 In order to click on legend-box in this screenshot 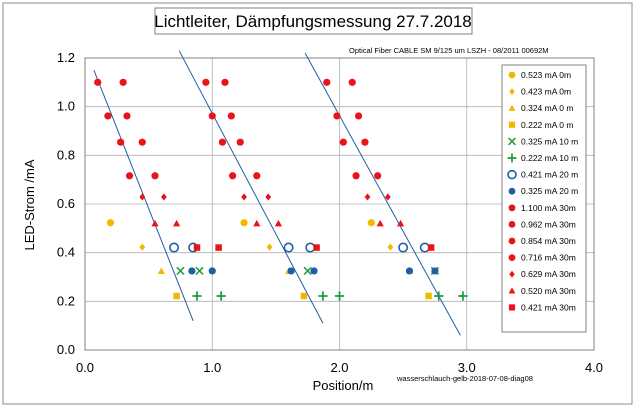, I will do `click(544, 198)`.